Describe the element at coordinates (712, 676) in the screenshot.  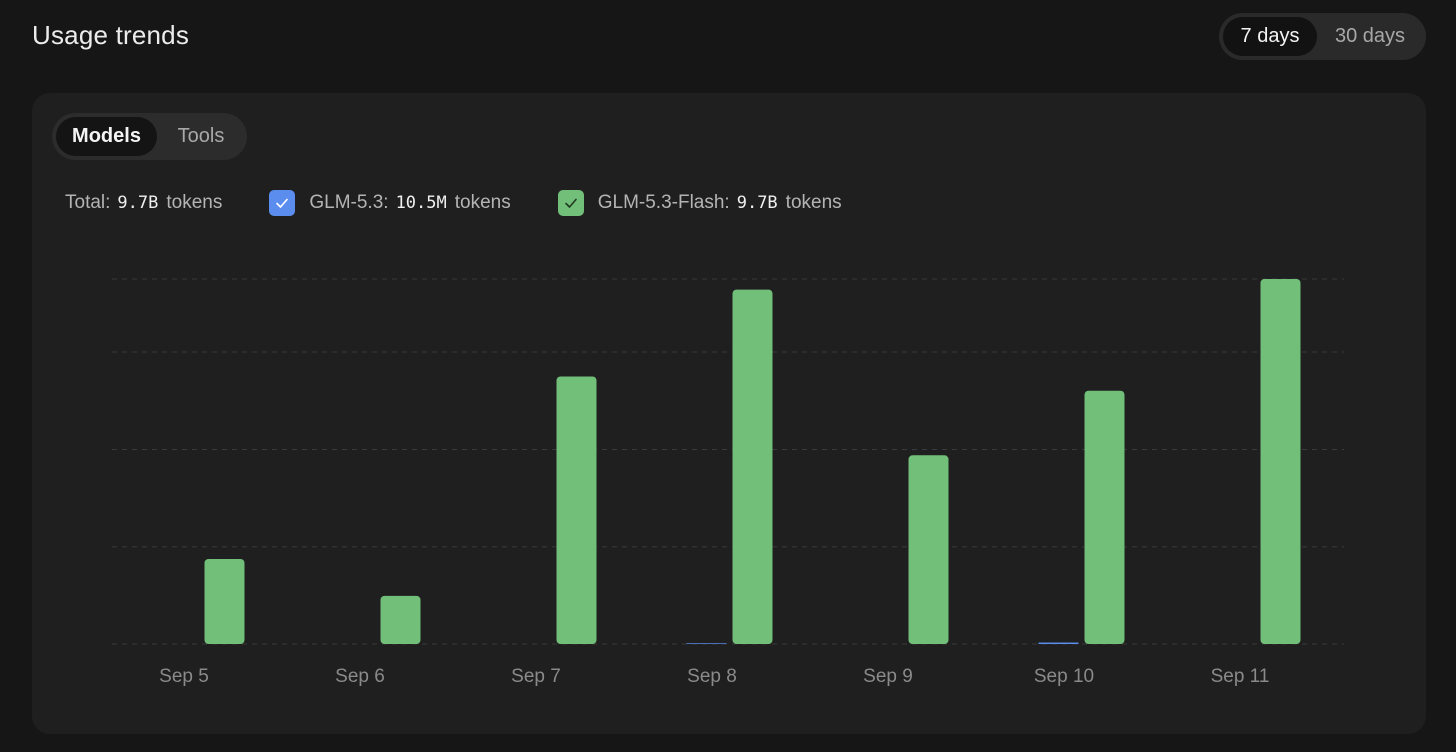
I see `x-tick-label: Sep 8` at that location.